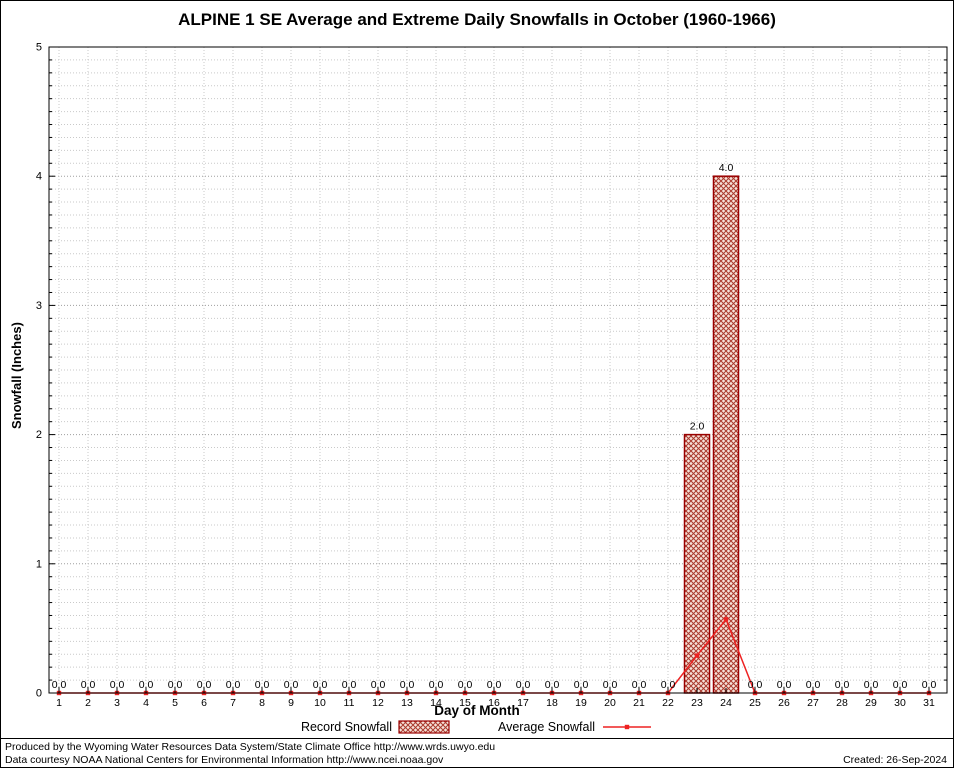 The image size is (954, 768). Describe the element at coordinates (697, 427) in the screenshot. I see `value-label: 2.0` at that location.